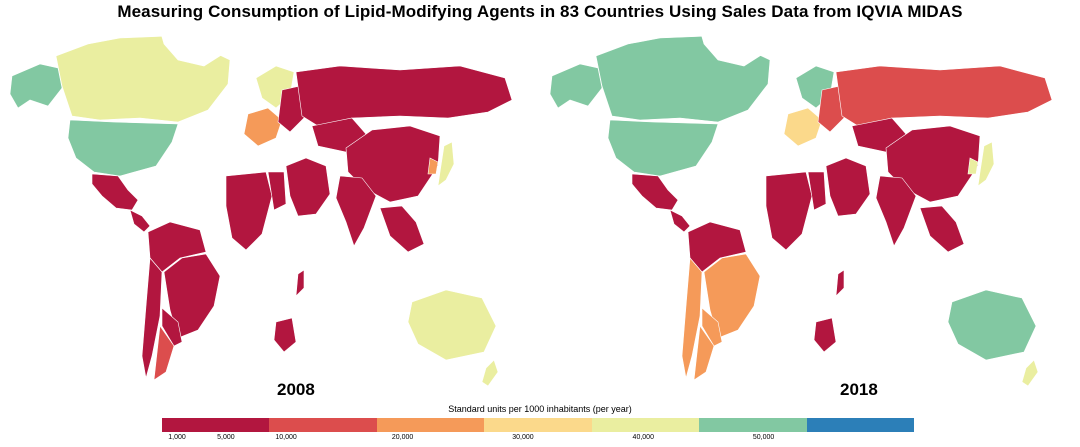 The height and width of the screenshot is (447, 1080). Describe the element at coordinates (523, 437) in the screenshot. I see `legend-tick-label: 30,000` at that location.